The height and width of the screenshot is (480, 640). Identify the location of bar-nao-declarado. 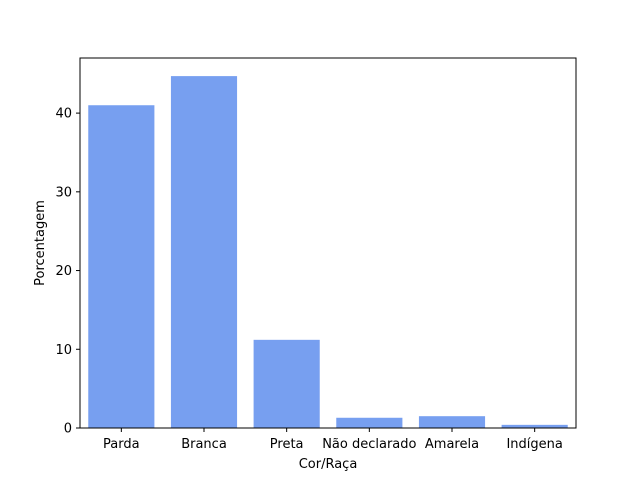
(369, 422).